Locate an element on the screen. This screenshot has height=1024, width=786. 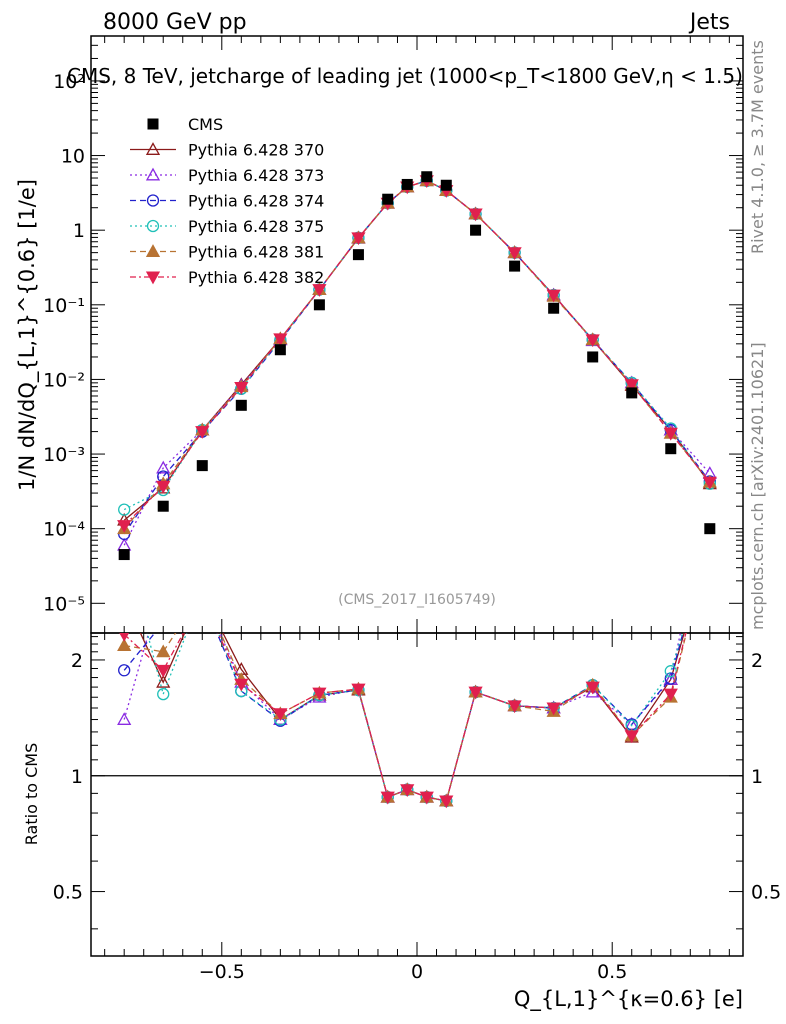
legend-label: Pythia 6.428 382 is located at coordinates (256, 277).